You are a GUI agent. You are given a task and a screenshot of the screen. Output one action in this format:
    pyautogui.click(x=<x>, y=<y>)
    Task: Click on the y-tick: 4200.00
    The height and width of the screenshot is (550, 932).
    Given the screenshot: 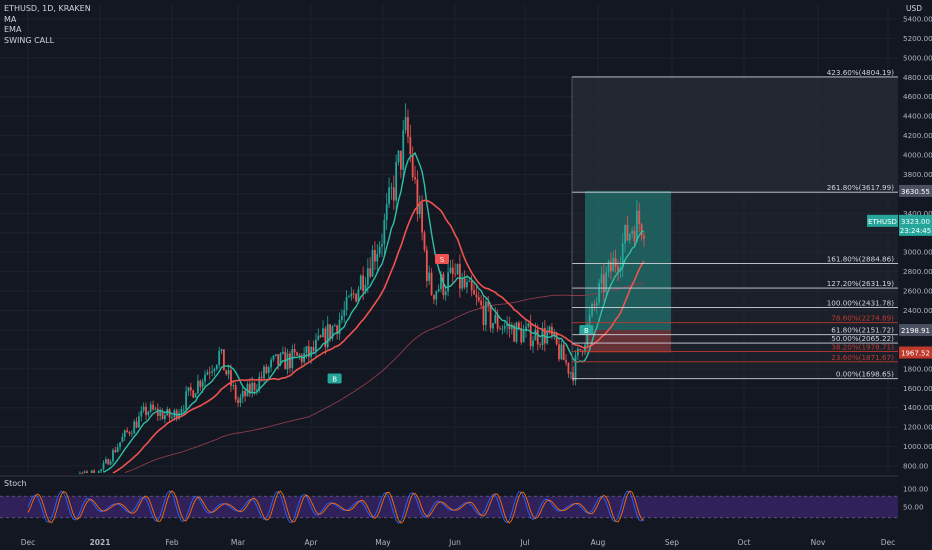 What is the action you would take?
    pyautogui.click(x=917, y=135)
    